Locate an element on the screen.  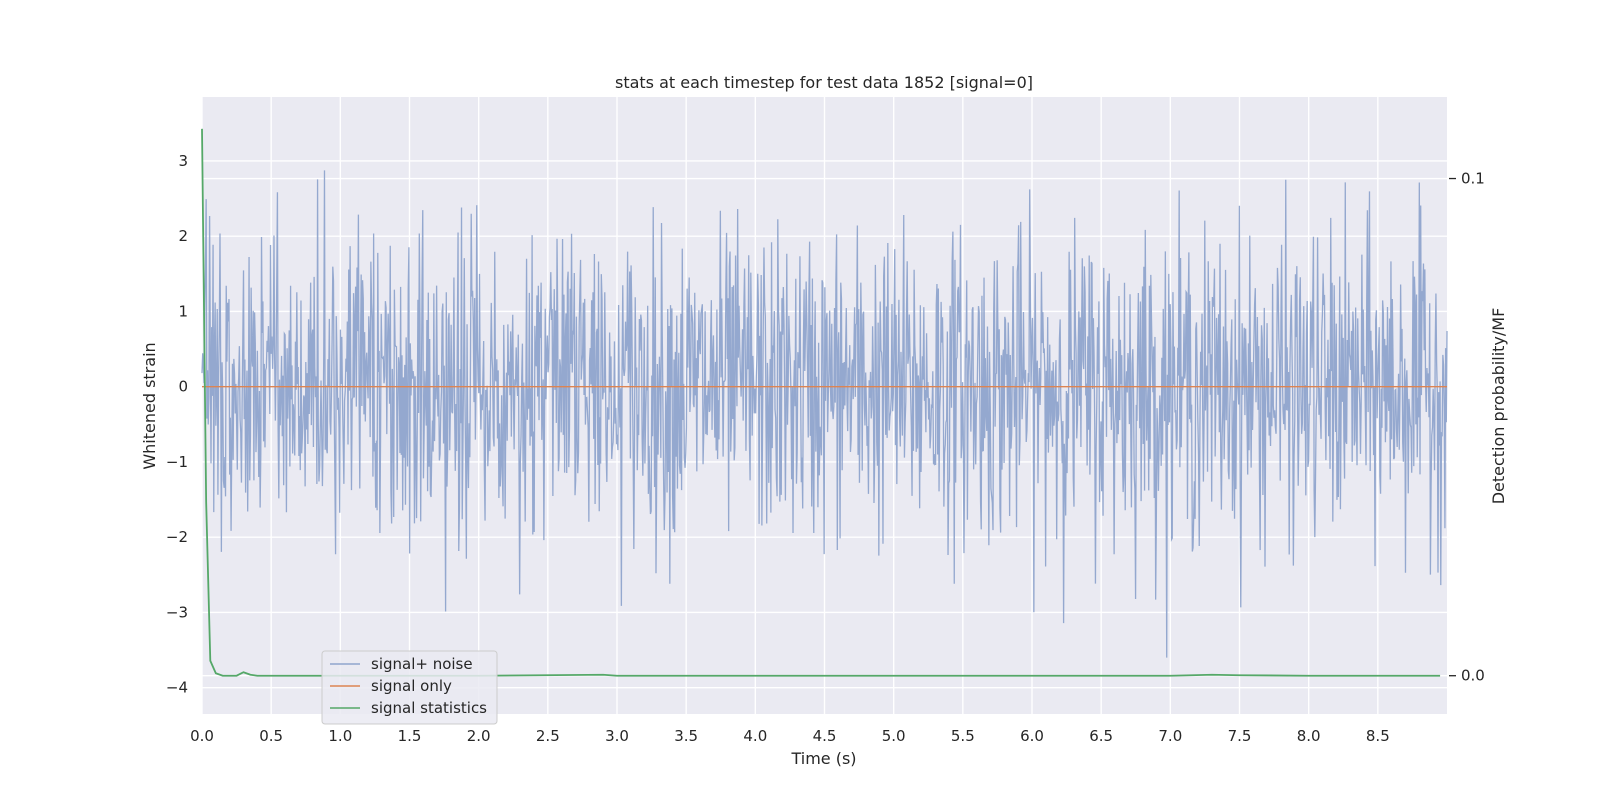
y-tick-label: −4 is located at coordinates (177, 688).